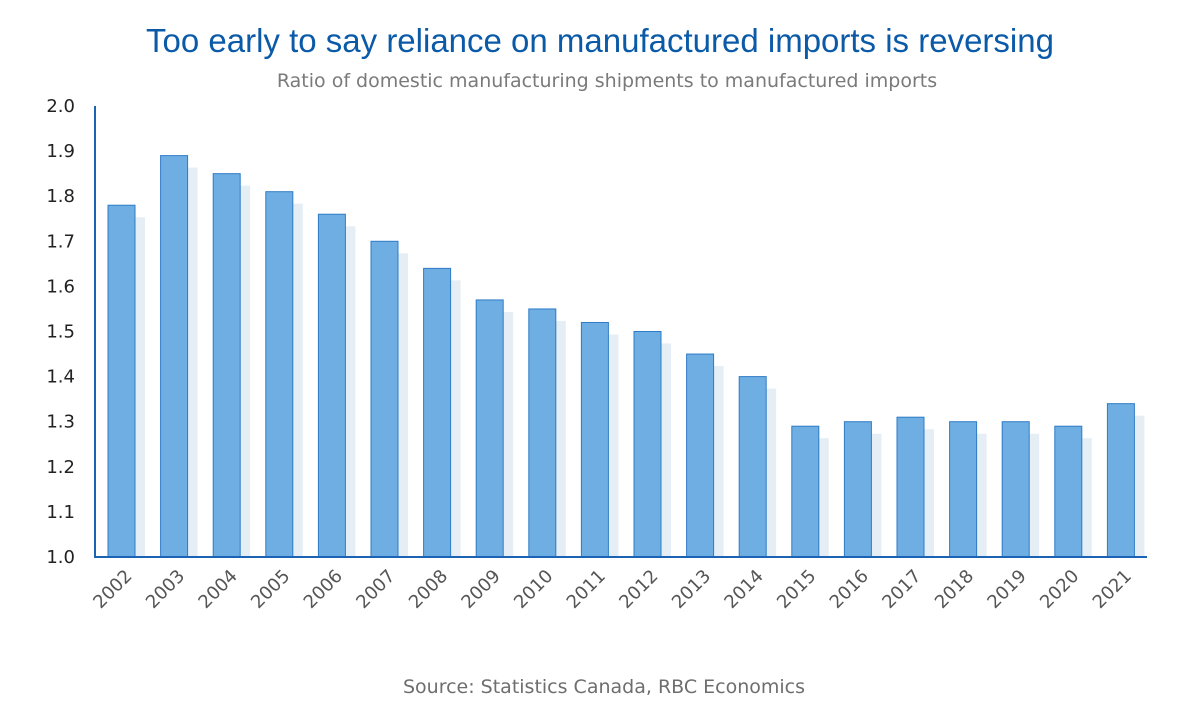 The height and width of the screenshot is (707, 1200). Describe the element at coordinates (60, 286) in the screenshot. I see `y-tick-label: 1.6` at that location.